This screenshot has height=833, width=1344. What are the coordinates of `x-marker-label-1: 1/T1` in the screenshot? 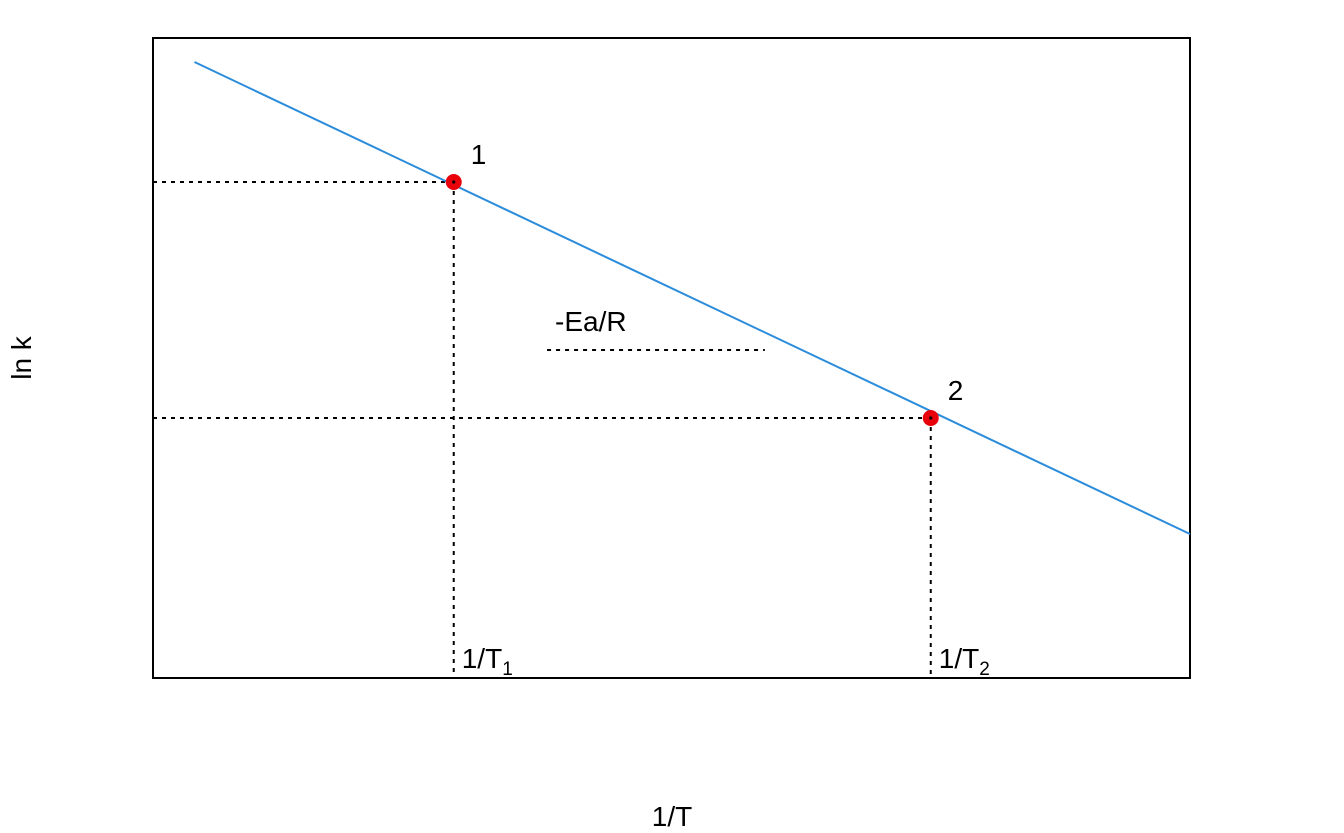 It's located at (487, 661).